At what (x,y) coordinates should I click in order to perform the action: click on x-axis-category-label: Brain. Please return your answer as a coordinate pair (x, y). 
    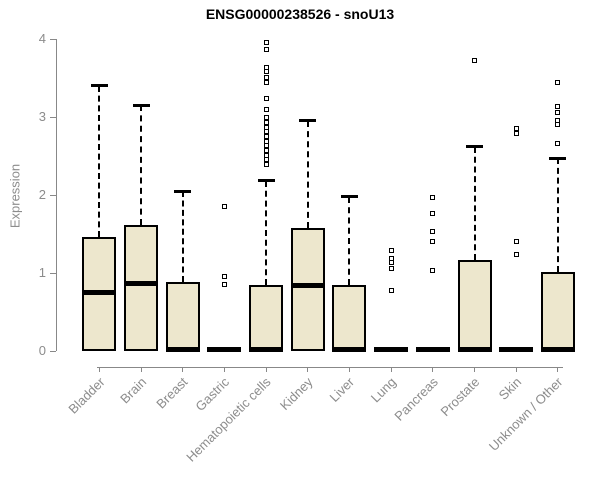
    Looking at the image, I should click on (132, 390).